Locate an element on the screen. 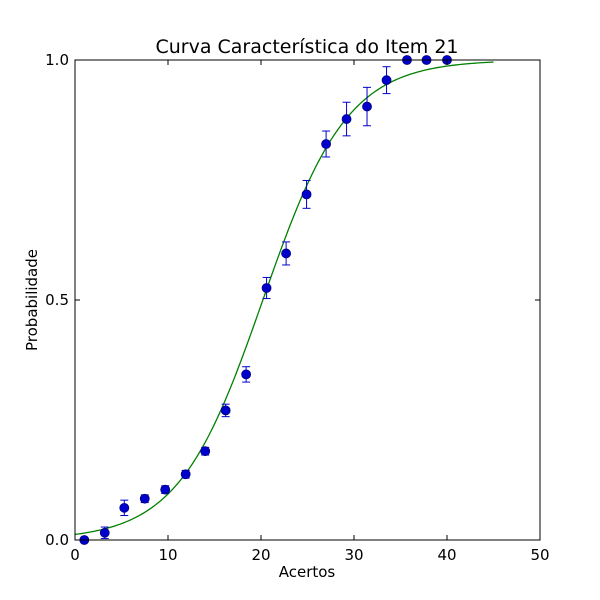 This screenshot has width=600, height=600. x-tick-label: 20 is located at coordinates (260, 555).